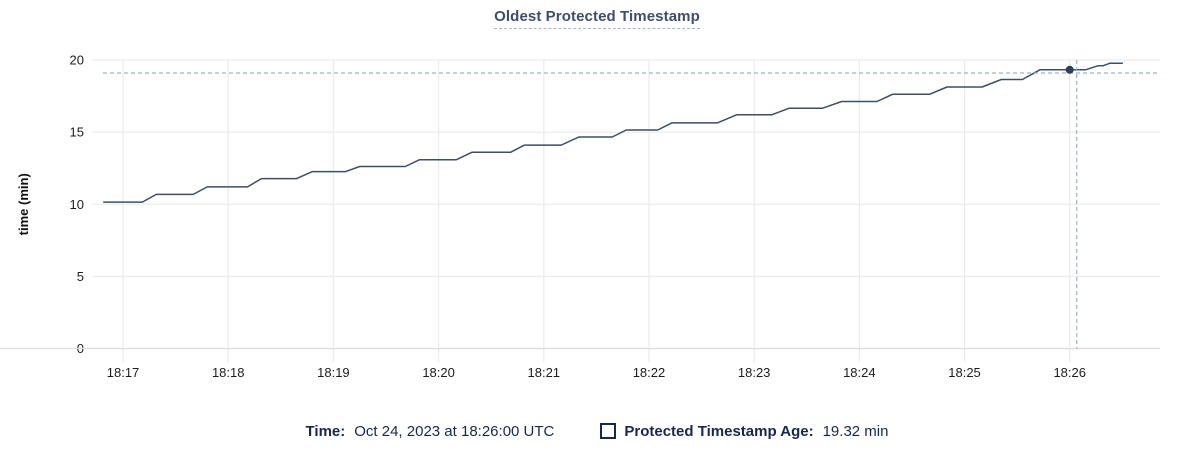 This screenshot has height=466, width=1194. I want to click on x-tick-label: 18:21, so click(544, 372).